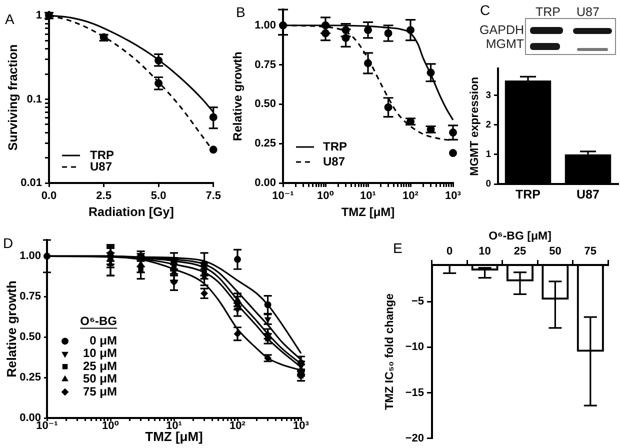 The height and width of the screenshot is (448, 620). Describe the element at coordinates (555, 251) in the screenshot. I see `x-tick-label: 50` at that location.